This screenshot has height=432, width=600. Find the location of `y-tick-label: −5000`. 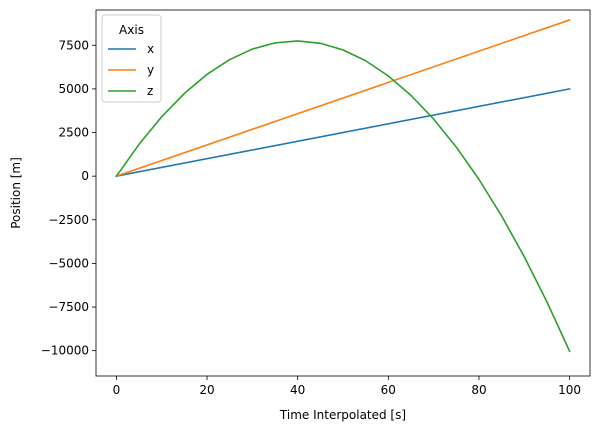

y-tick-label: −5000 is located at coordinates (68, 263).